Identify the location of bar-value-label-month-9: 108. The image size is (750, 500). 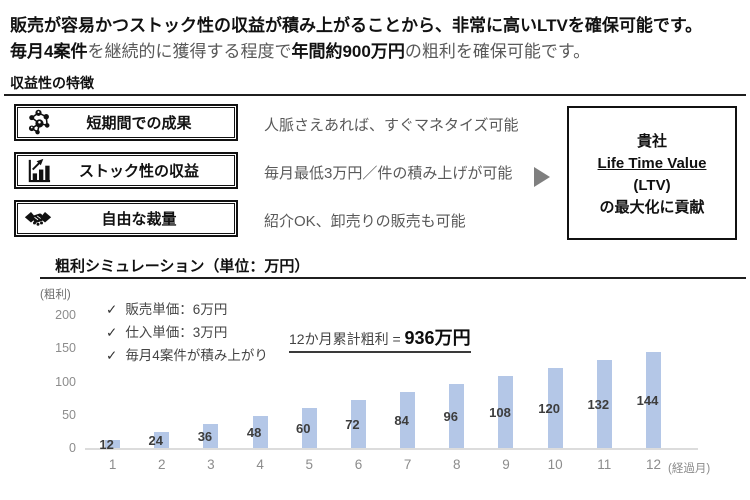
(500, 413).